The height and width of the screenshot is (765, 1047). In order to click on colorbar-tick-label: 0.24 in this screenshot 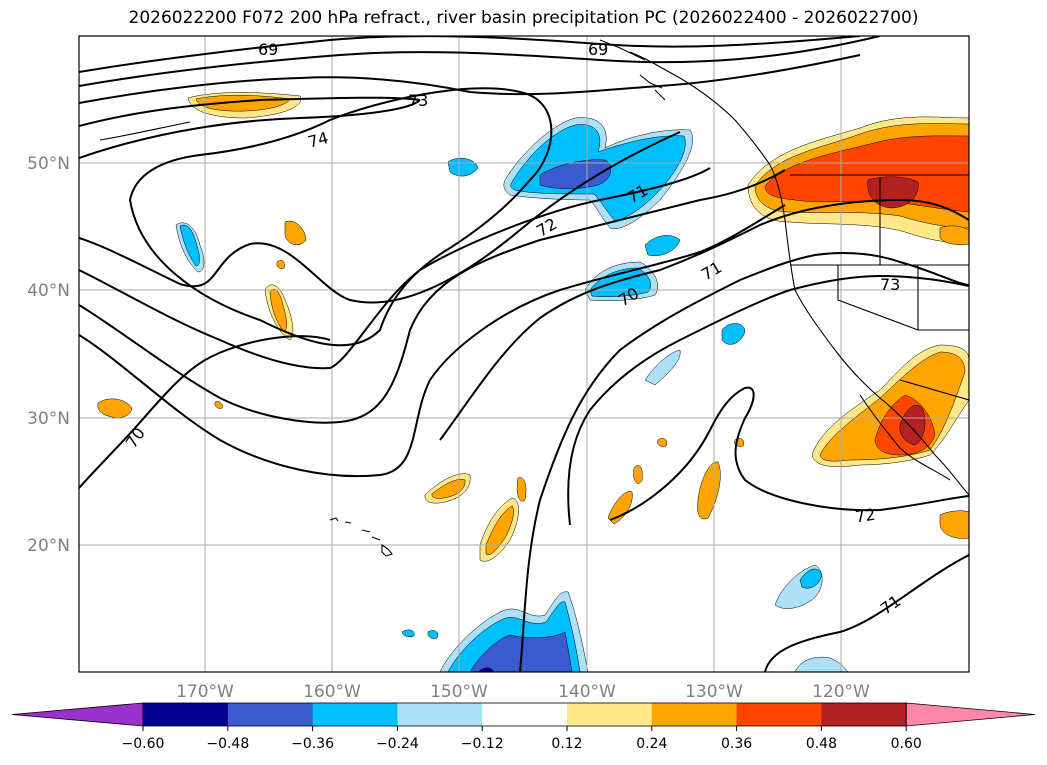, I will do `click(651, 744)`.